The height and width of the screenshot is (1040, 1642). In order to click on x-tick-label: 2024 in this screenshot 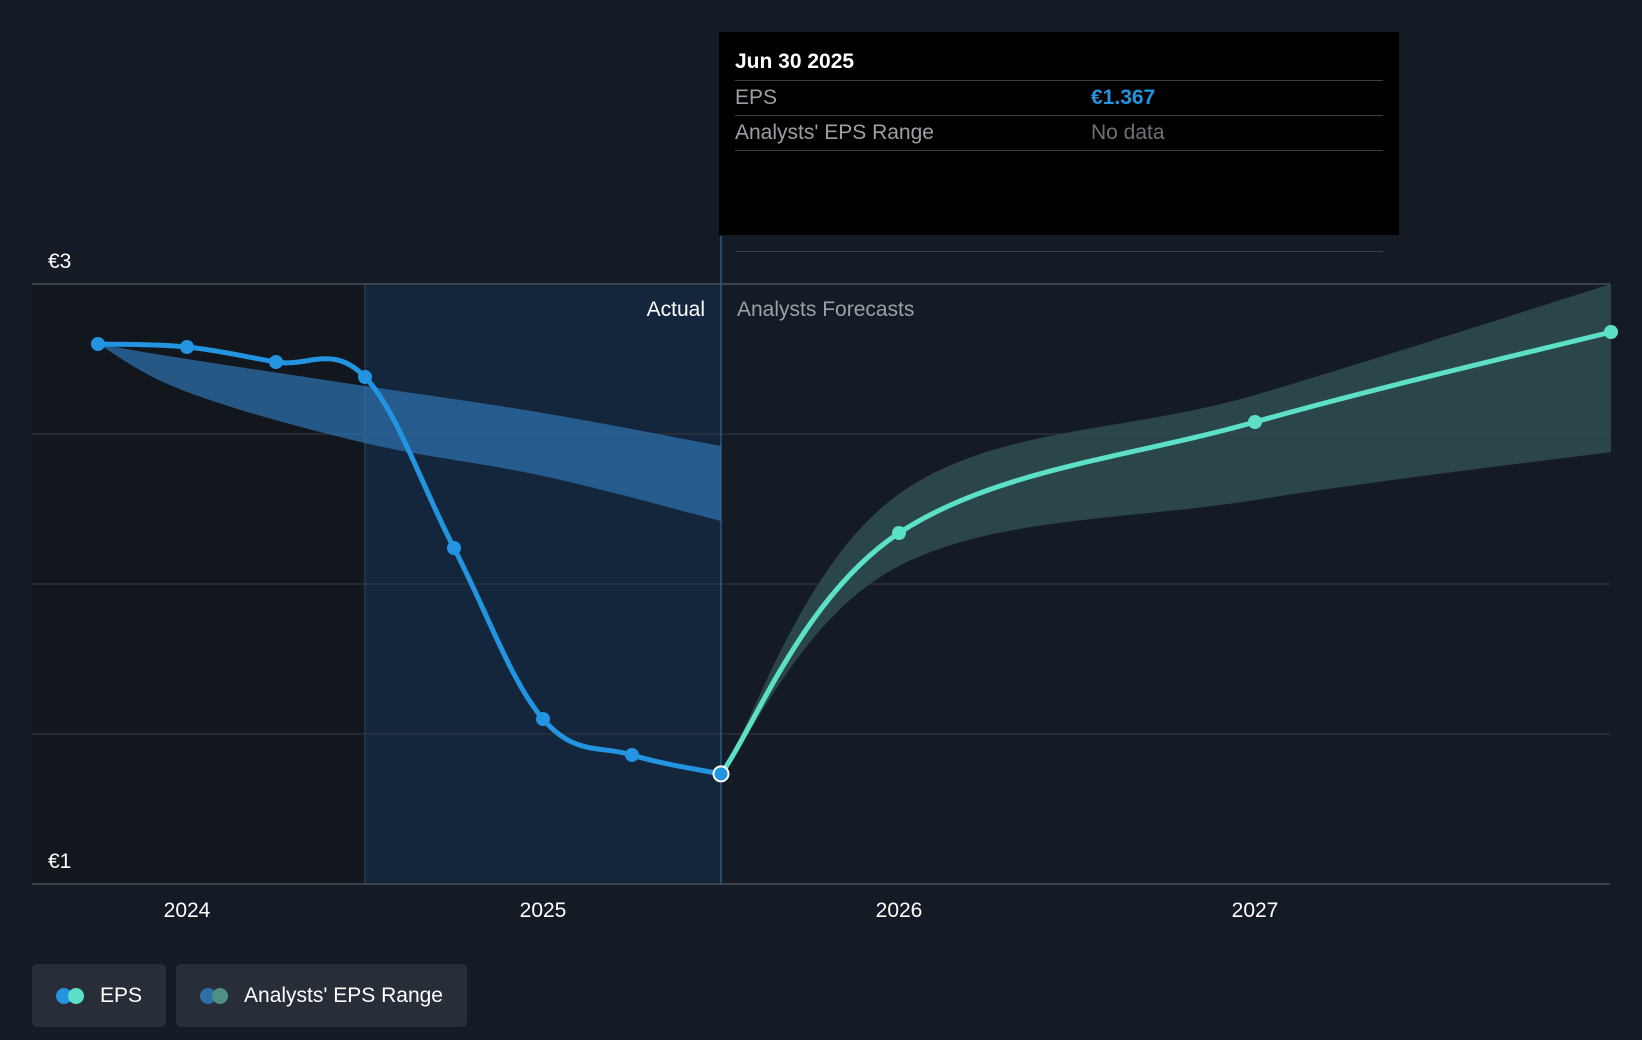, I will do `click(187, 910)`.